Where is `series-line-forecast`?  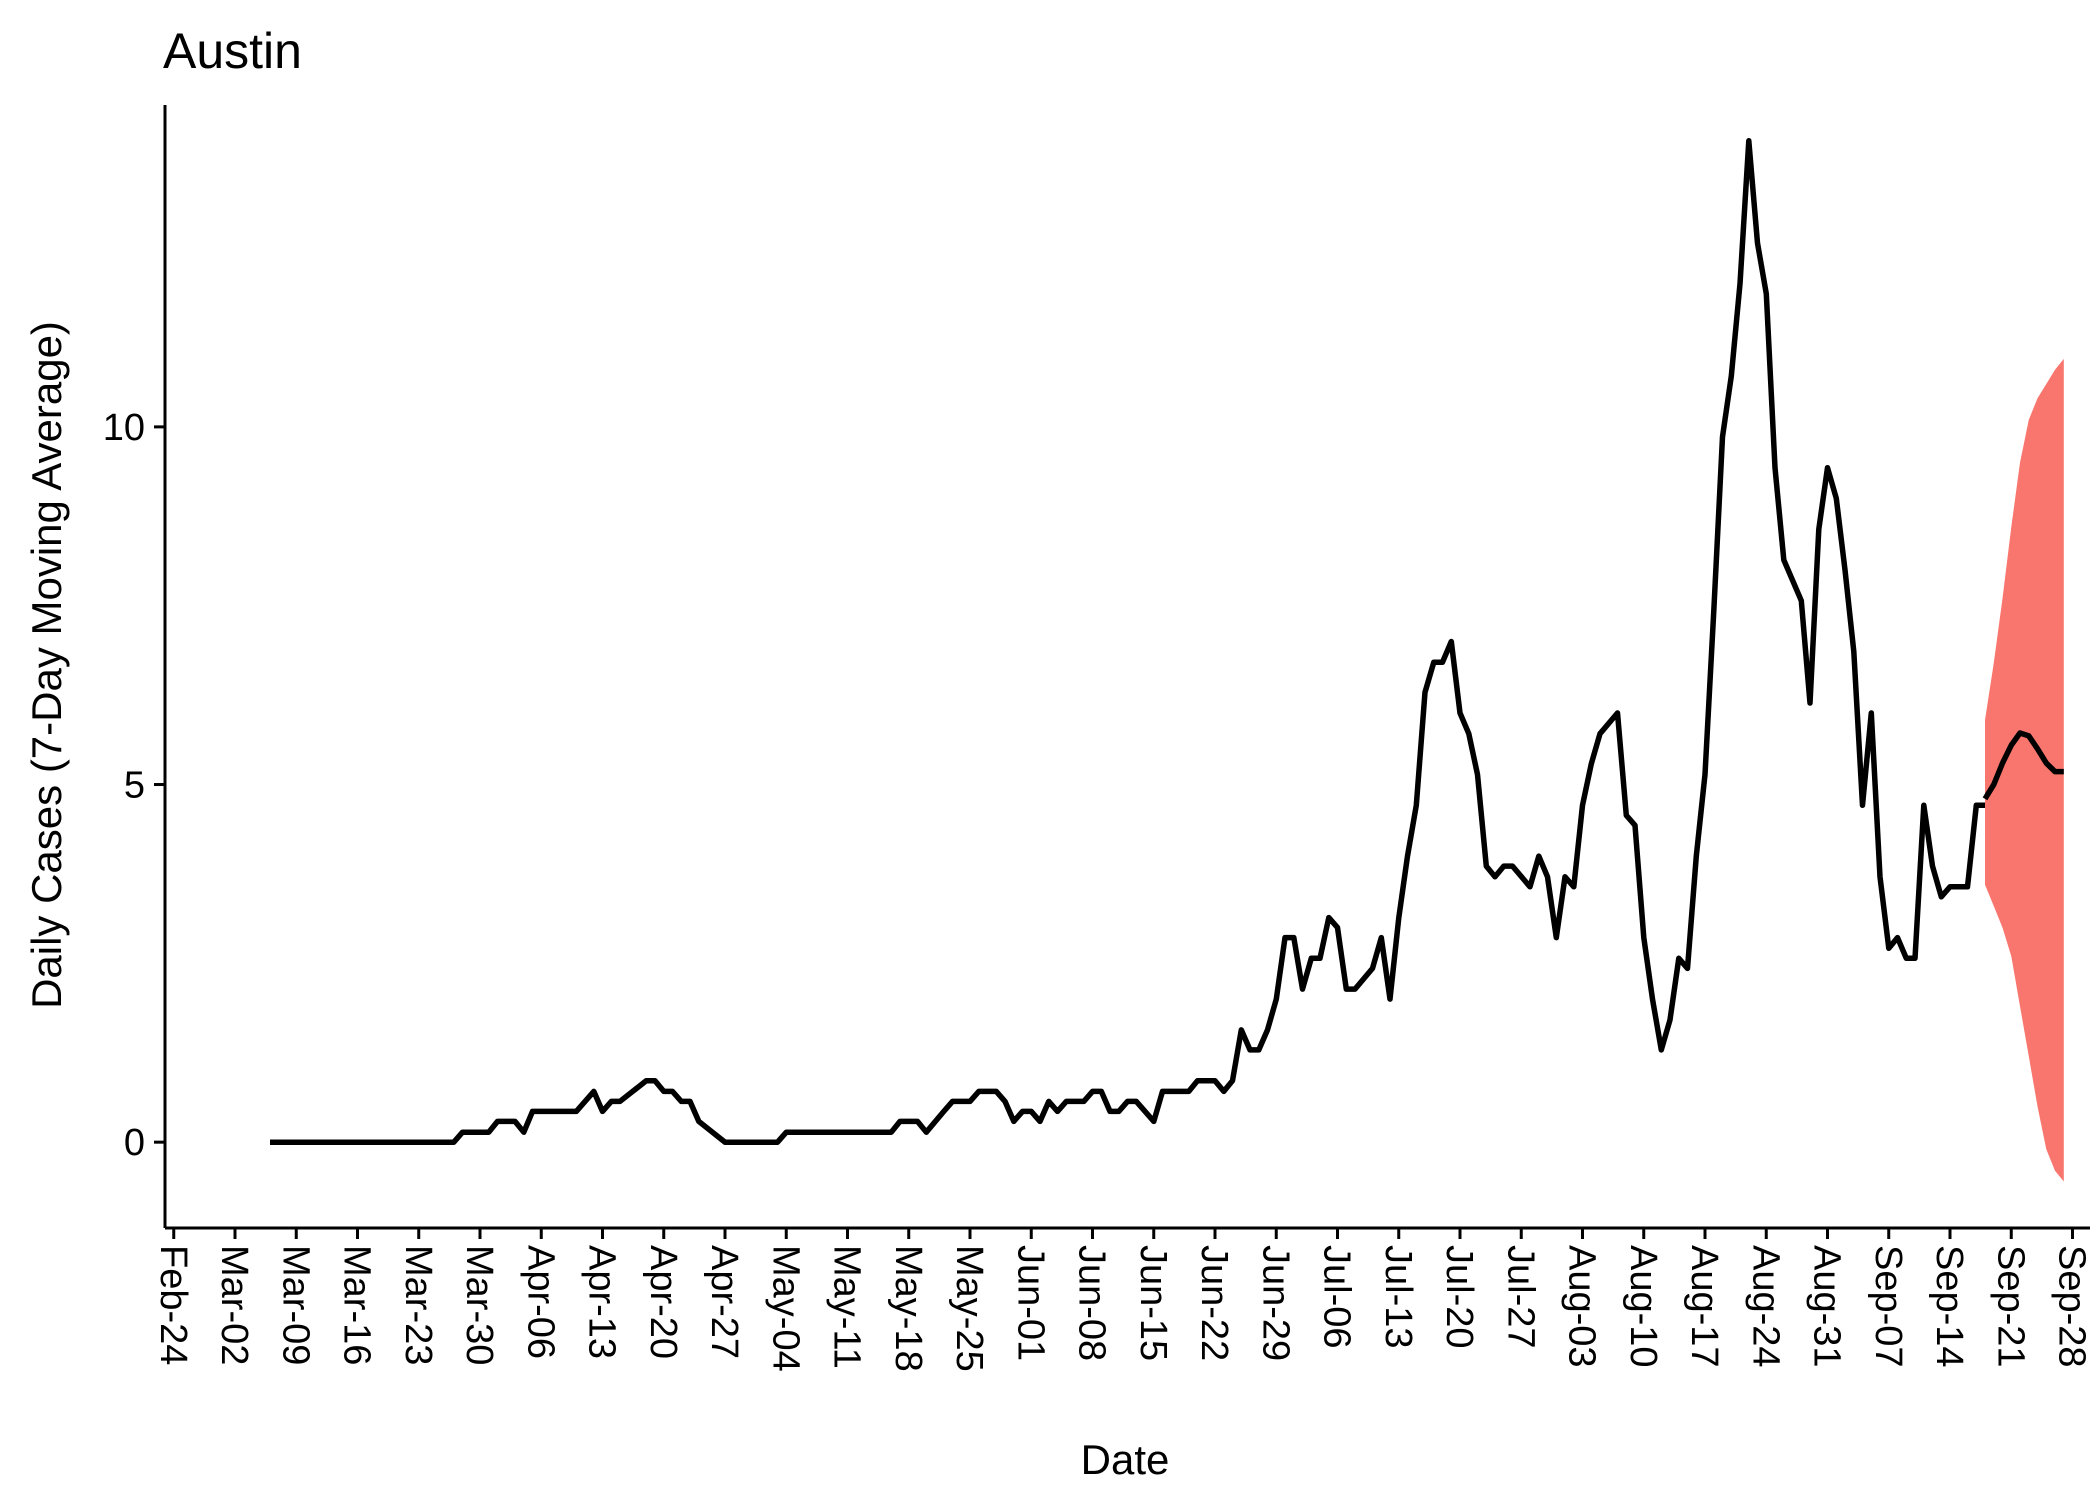
series-line-forecast is located at coordinates (2023, 765).